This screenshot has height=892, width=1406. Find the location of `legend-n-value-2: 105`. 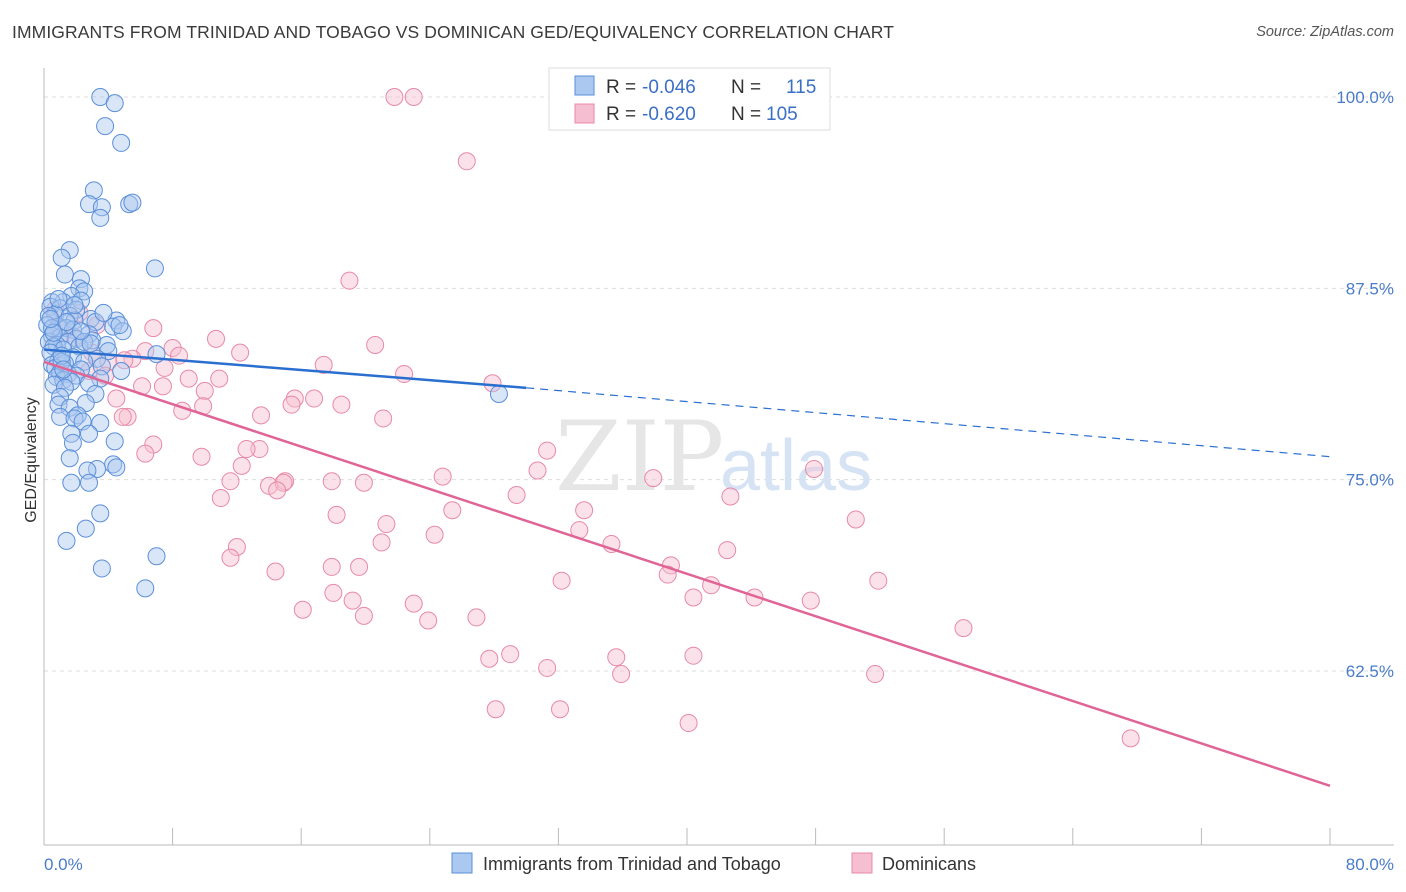

legend-n-value-2: 105 is located at coordinates (782, 114).